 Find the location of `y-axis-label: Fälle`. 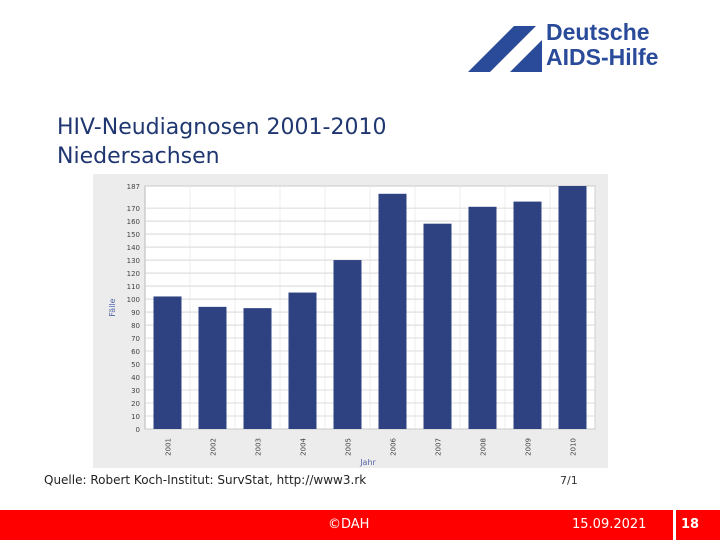

y-axis-label: Fälle is located at coordinates (112, 307).